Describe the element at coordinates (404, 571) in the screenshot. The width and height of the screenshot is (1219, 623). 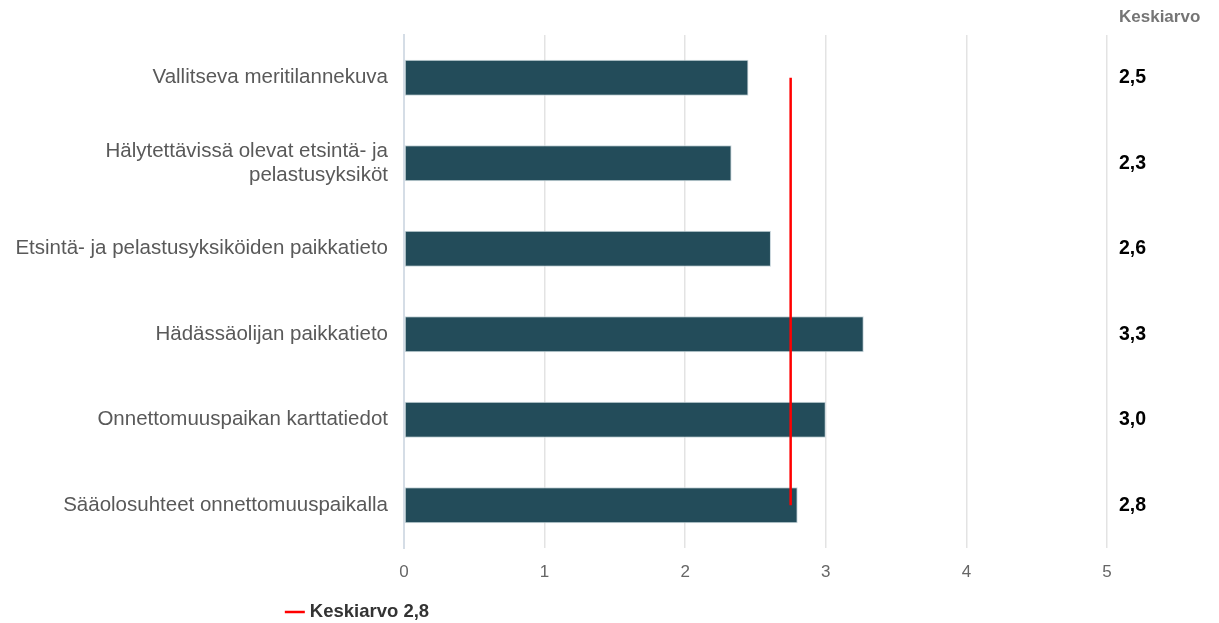
I see `x-tick-label: 0` at that location.